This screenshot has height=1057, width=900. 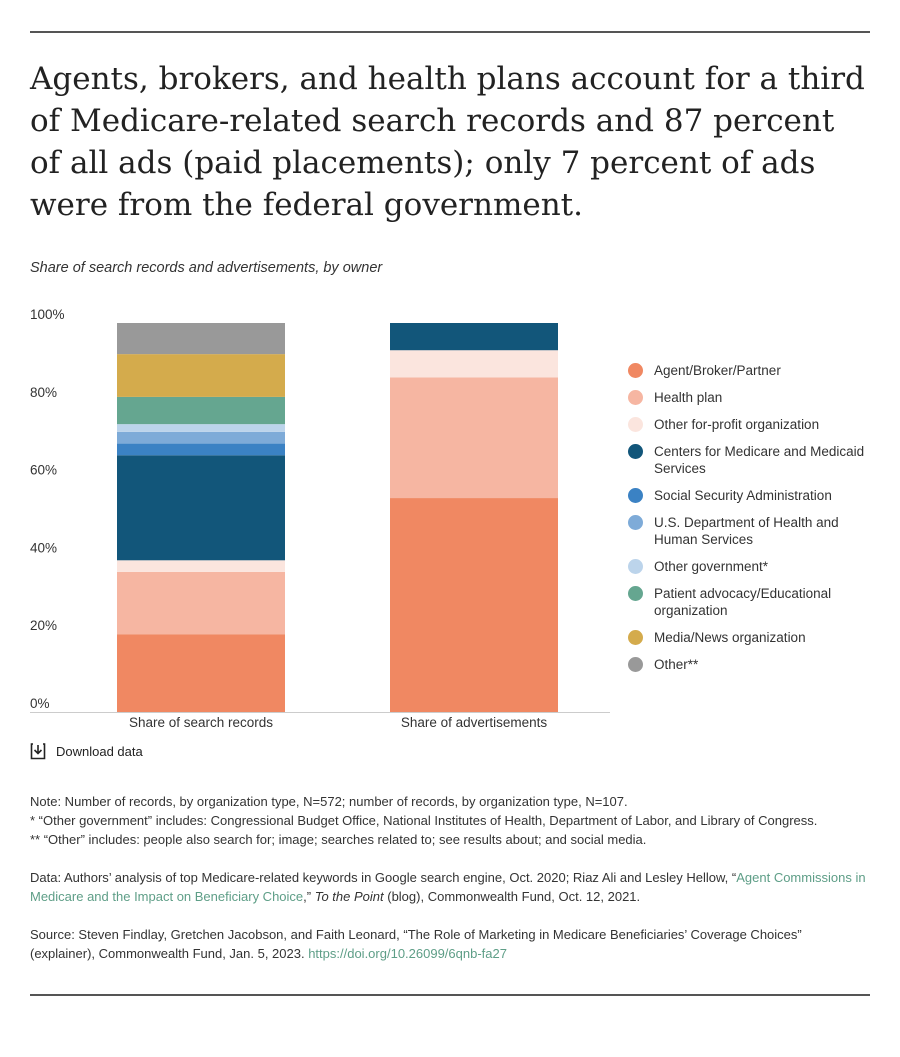 I want to click on x-category-label: Share of search records, so click(x=201, y=722).